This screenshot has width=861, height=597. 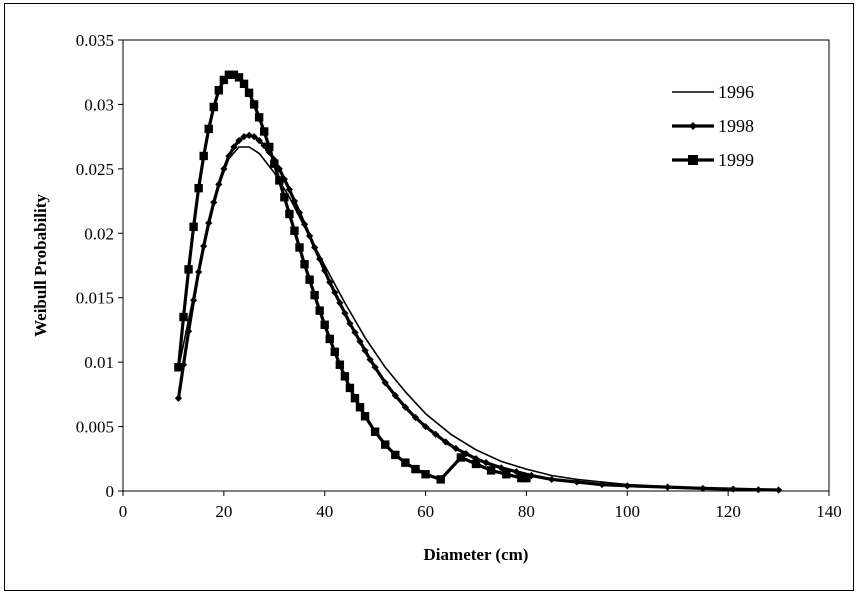 I want to click on x-tick-label: 40, so click(x=324, y=511).